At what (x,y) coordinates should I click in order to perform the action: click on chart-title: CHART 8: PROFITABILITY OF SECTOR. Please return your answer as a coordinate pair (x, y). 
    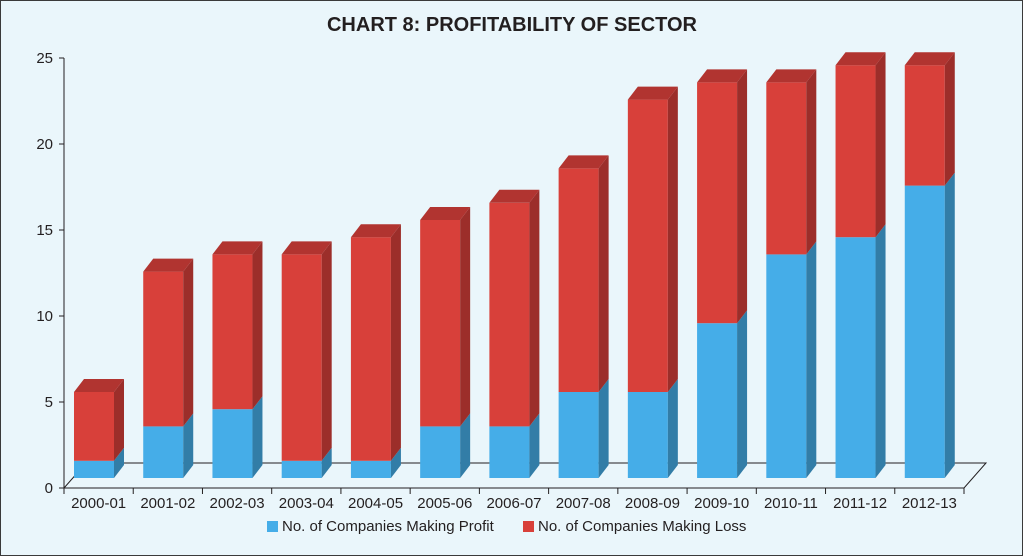
    Looking at the image, I should click on (512, 25).